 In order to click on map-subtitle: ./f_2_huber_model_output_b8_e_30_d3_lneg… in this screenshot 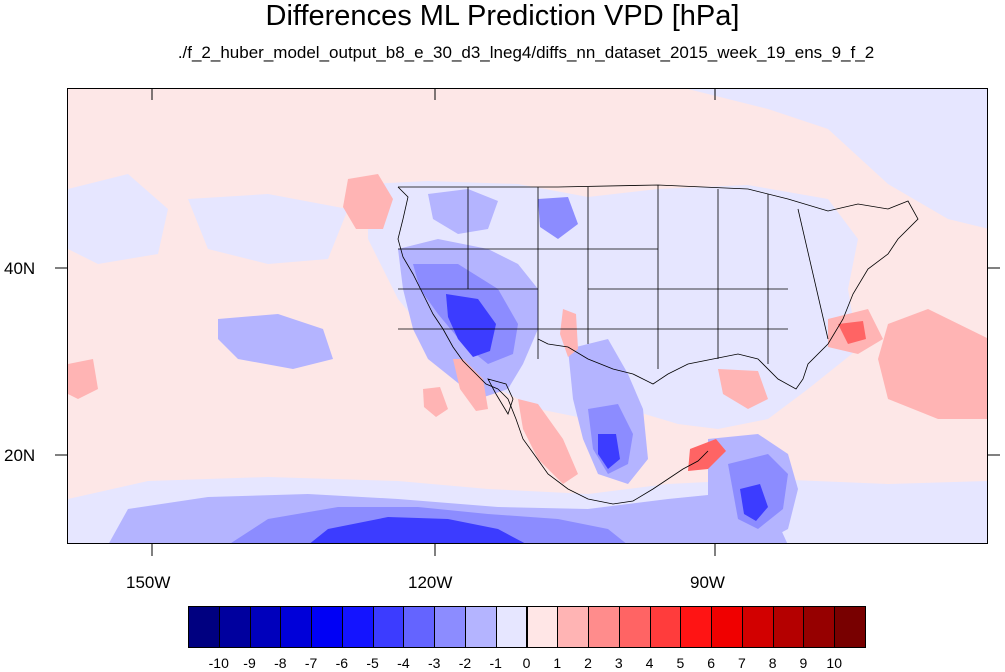, I will do `click(526, 52)`.